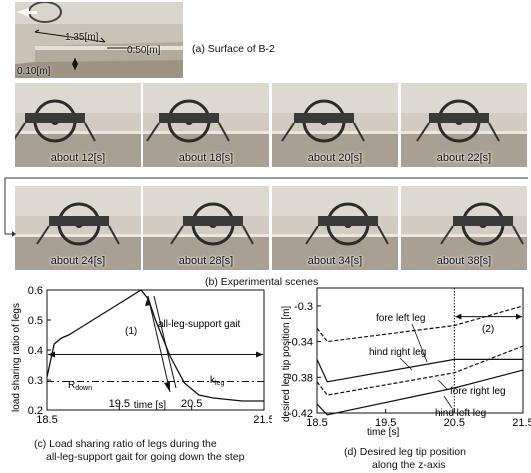 Image resolution: width=531 pixels, height=473 pixels. What do you see at coordinates (521, 423) in the screenshot?
I see `x-tick-label-d: 21.5` at bounding box center [521, 423].